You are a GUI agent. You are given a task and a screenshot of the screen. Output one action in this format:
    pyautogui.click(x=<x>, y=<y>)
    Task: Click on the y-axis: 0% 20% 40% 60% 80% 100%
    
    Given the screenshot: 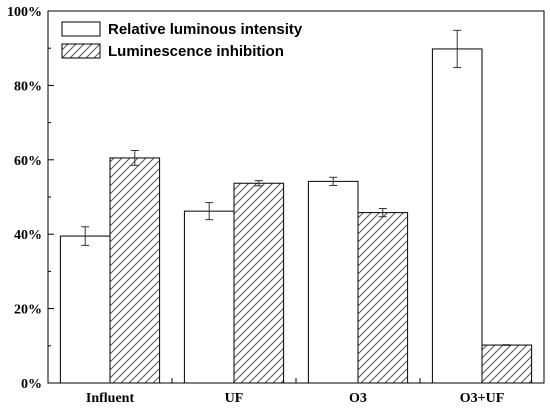 What is the action you would take?
    pyautogui.click(x=30, y=198)
    